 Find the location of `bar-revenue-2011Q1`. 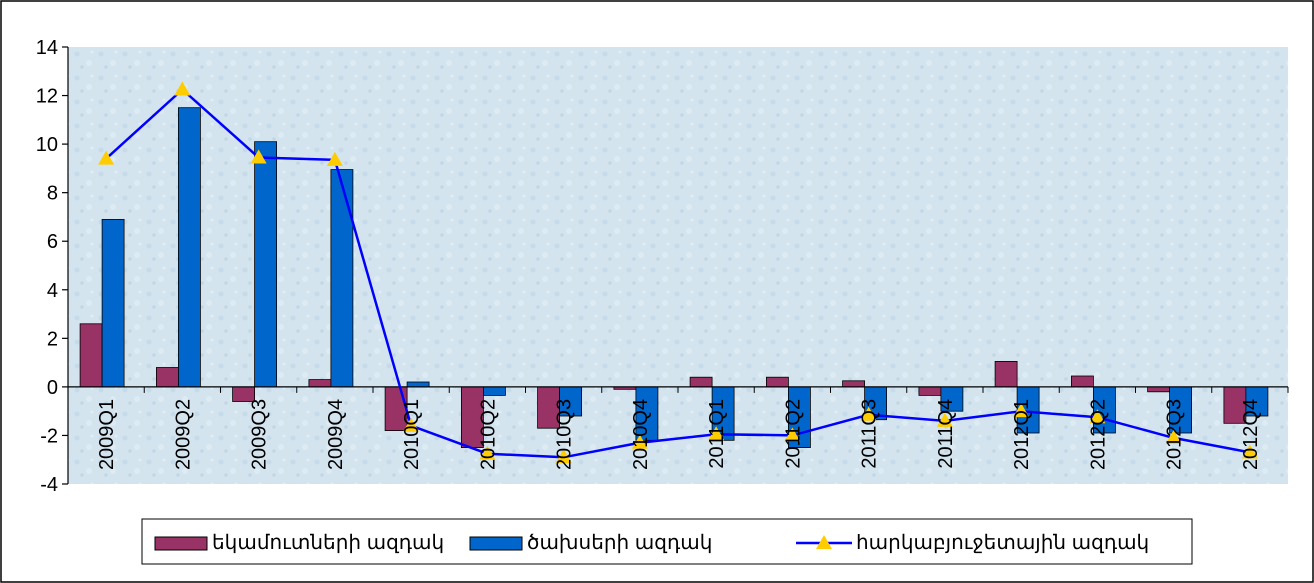

bar-revenue-2011Q1 is located at coordinates (701, 382).